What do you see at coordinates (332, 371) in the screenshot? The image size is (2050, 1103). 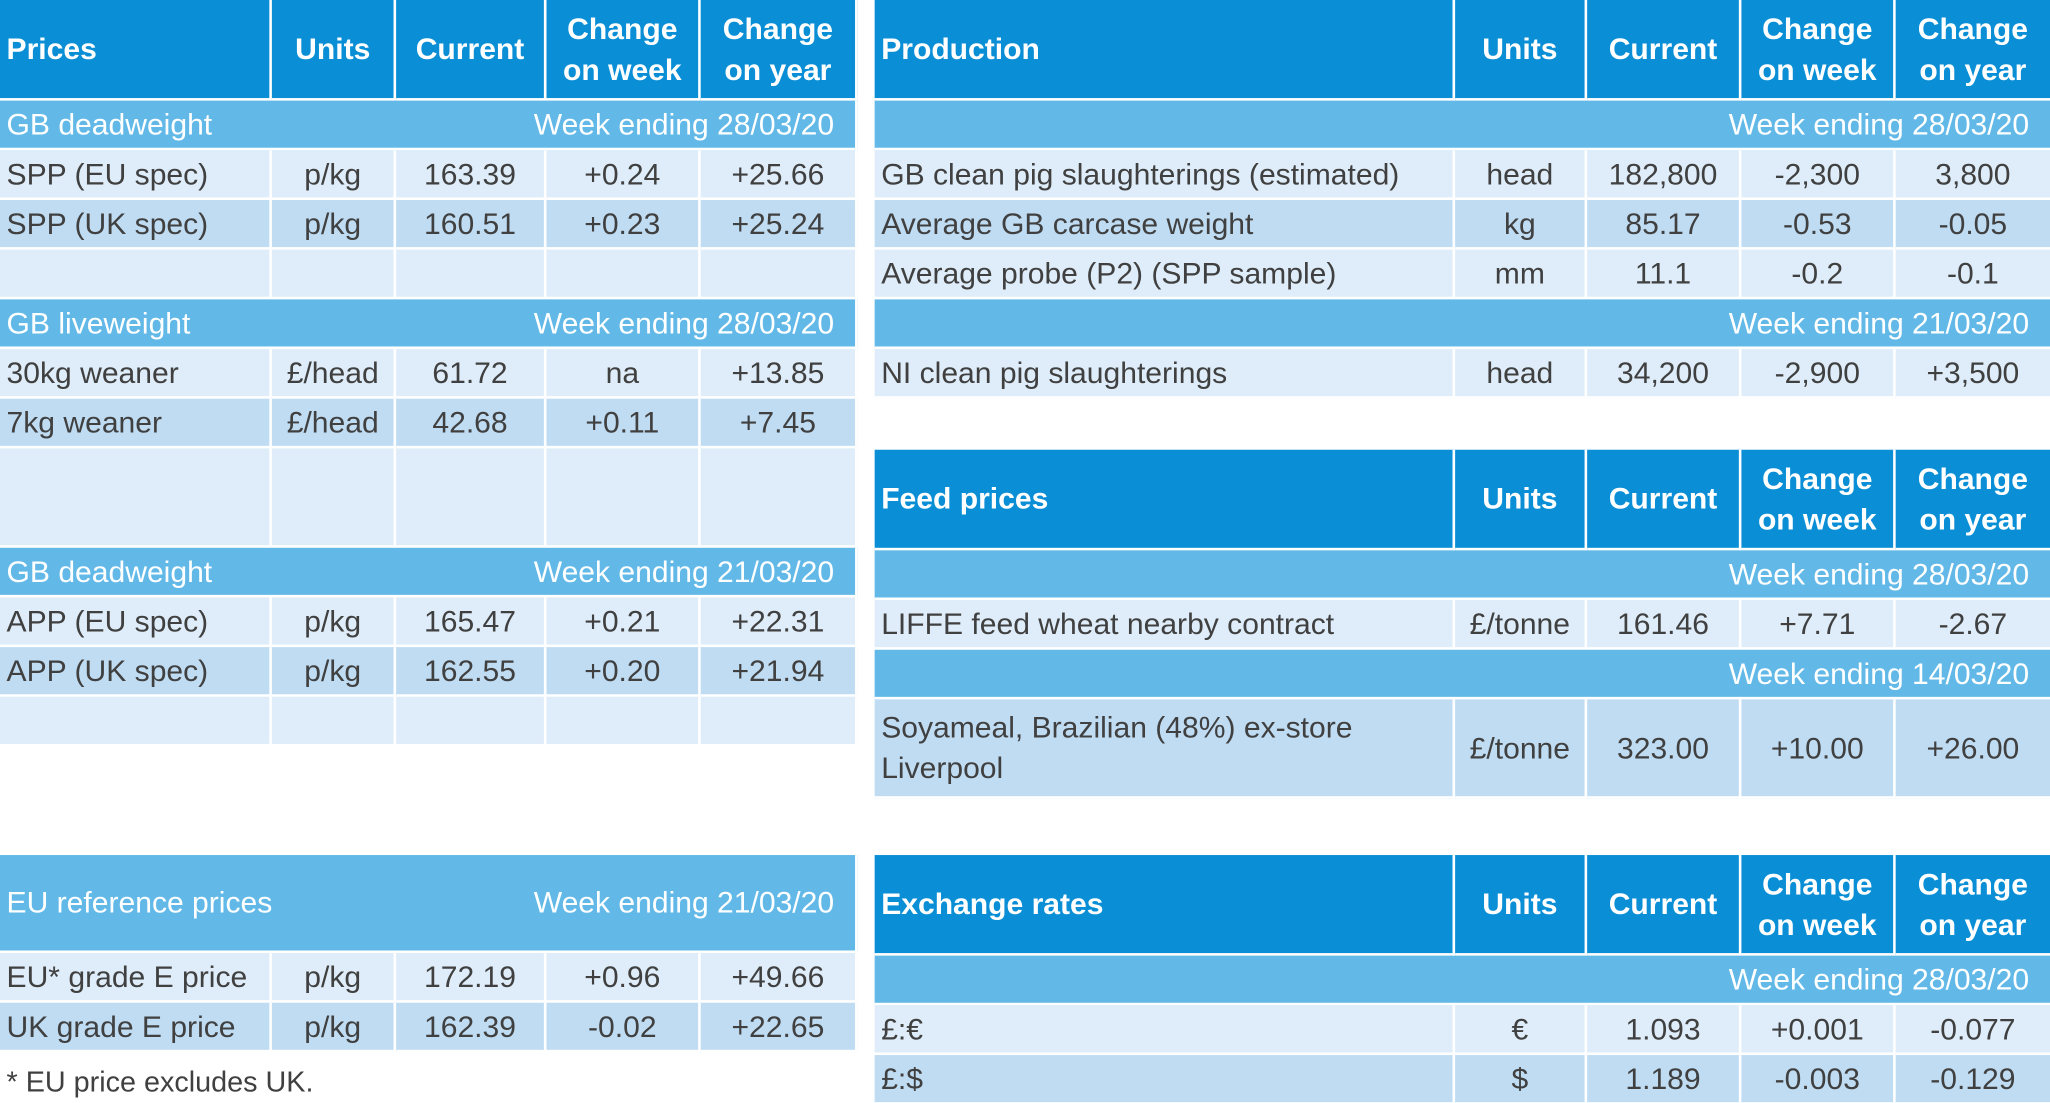 I see `cell-text: £/head` at bounding box center [332, 371].